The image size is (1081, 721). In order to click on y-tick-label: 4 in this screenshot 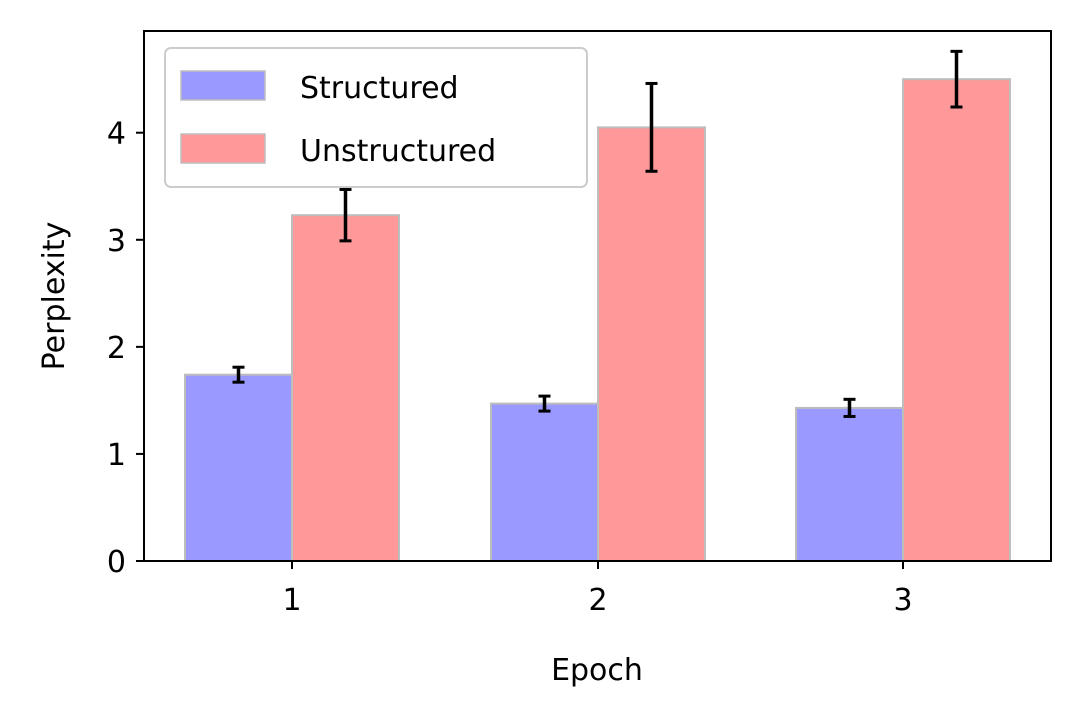, I will do `click(116, 134)`.